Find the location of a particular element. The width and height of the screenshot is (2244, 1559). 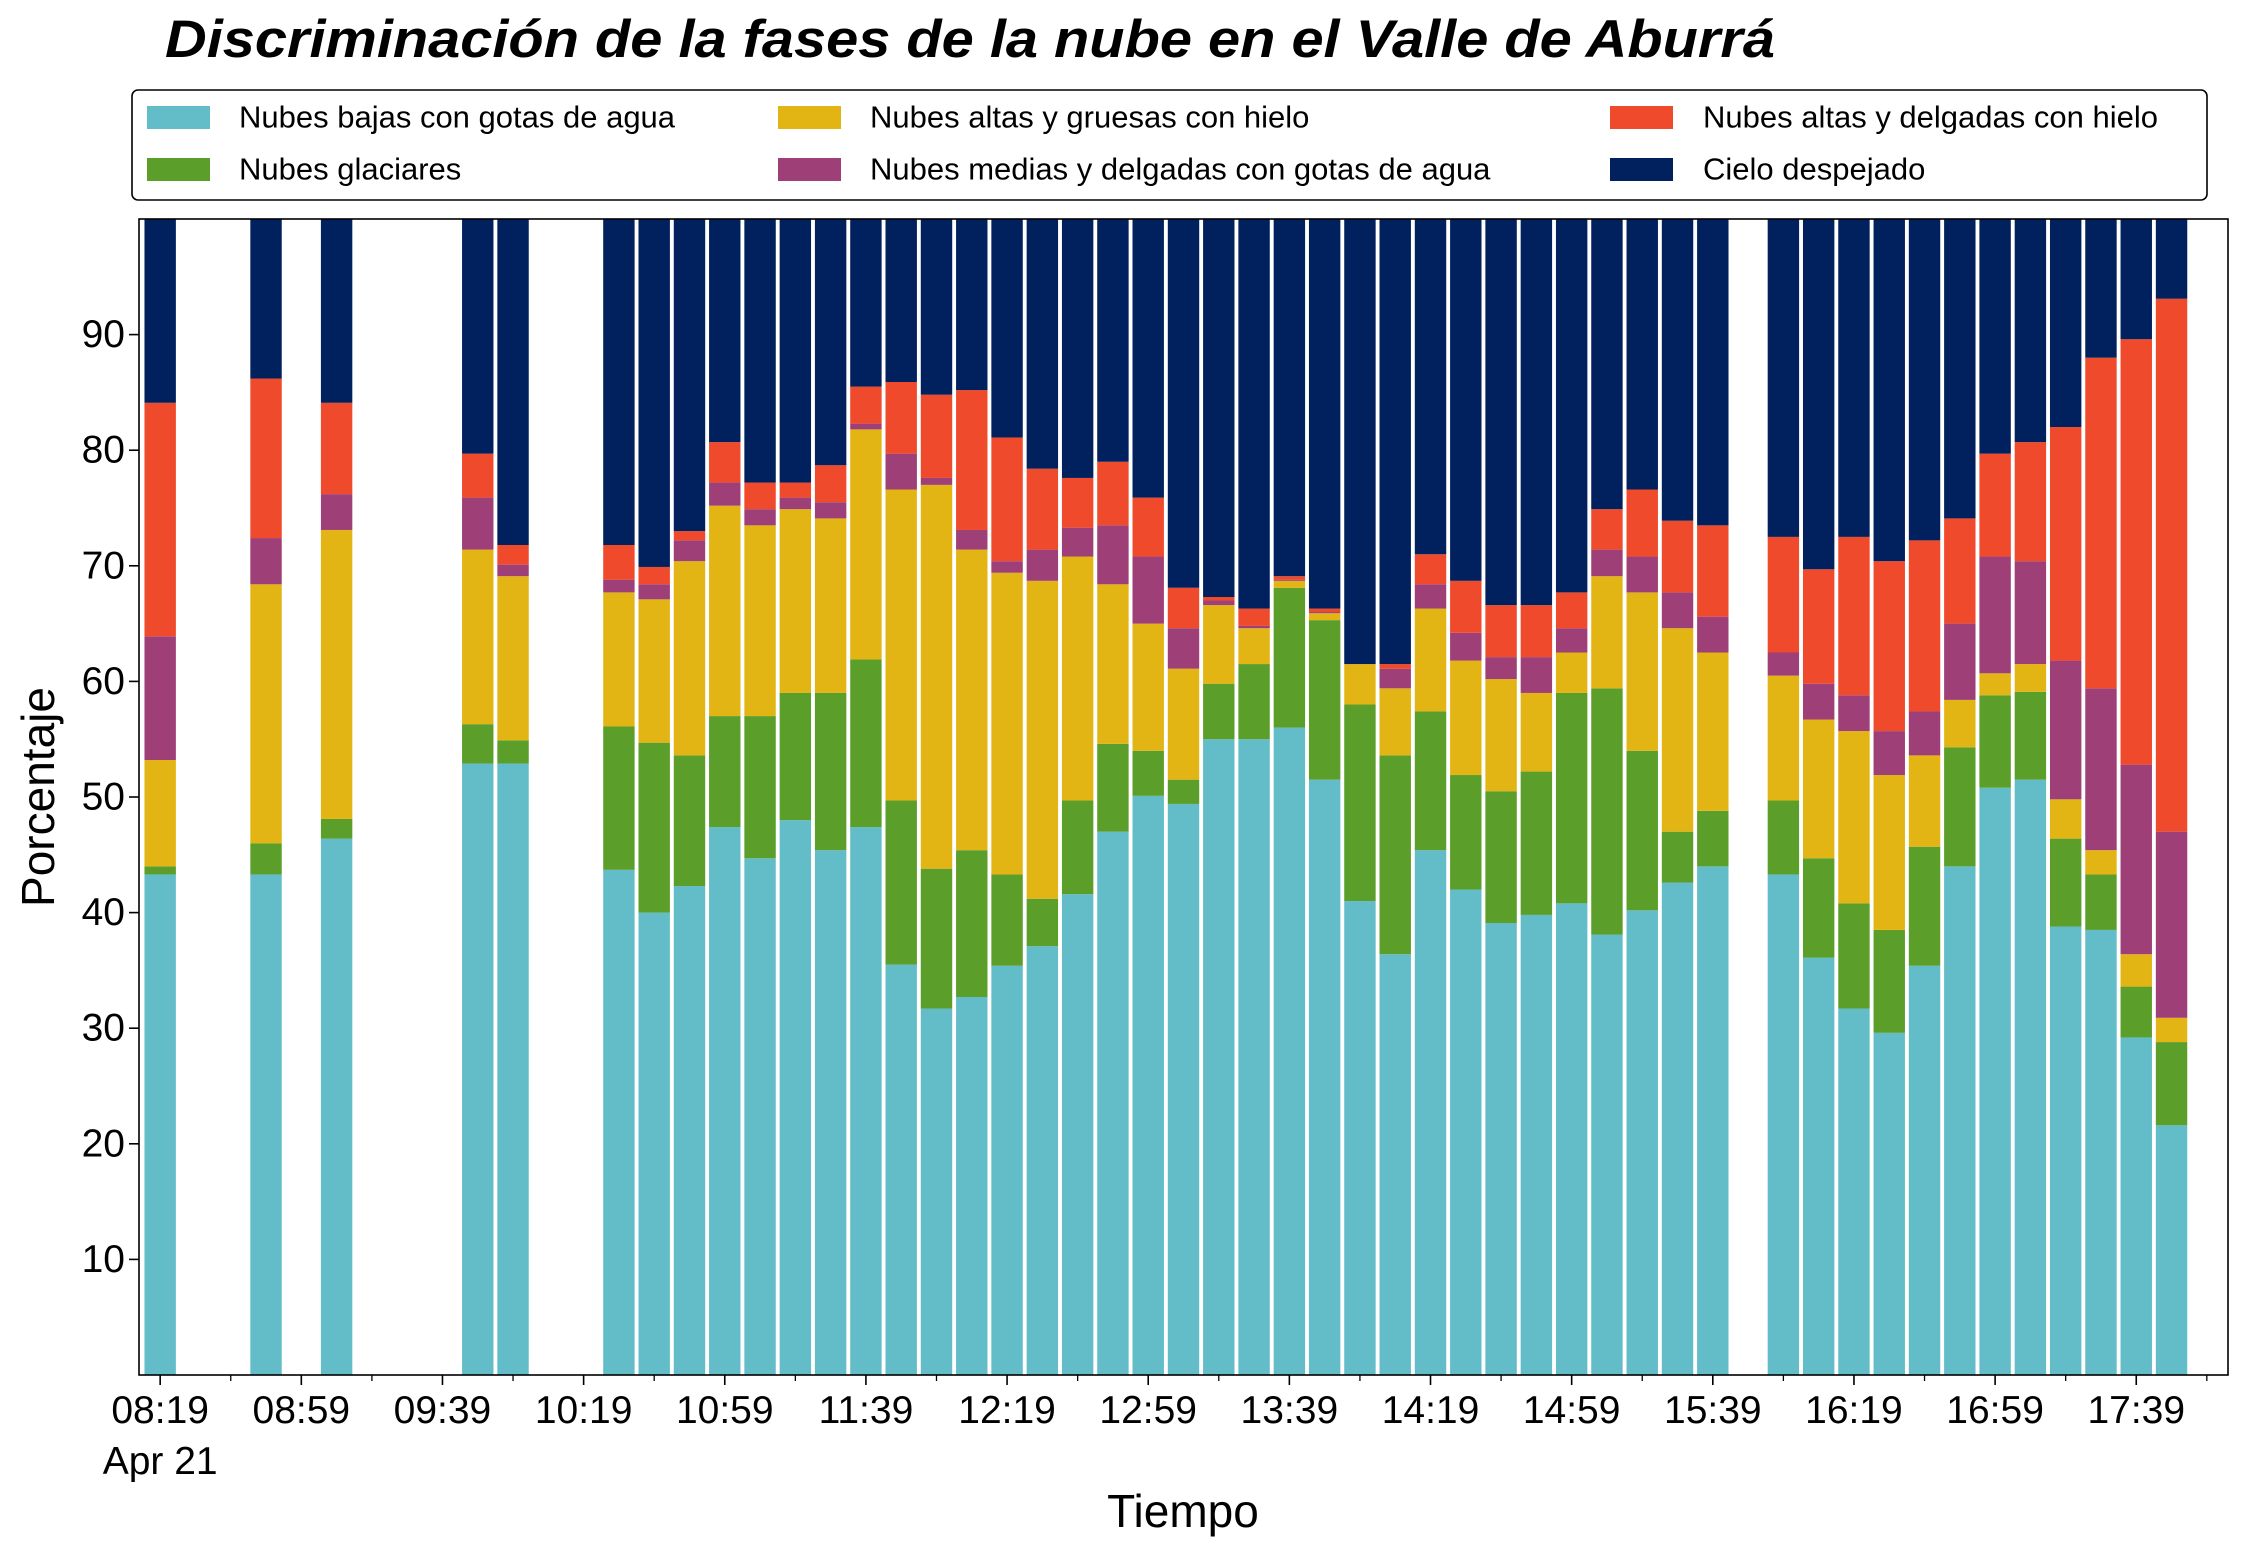

y-tick-label: 40 is located at coordinates (103, 912).